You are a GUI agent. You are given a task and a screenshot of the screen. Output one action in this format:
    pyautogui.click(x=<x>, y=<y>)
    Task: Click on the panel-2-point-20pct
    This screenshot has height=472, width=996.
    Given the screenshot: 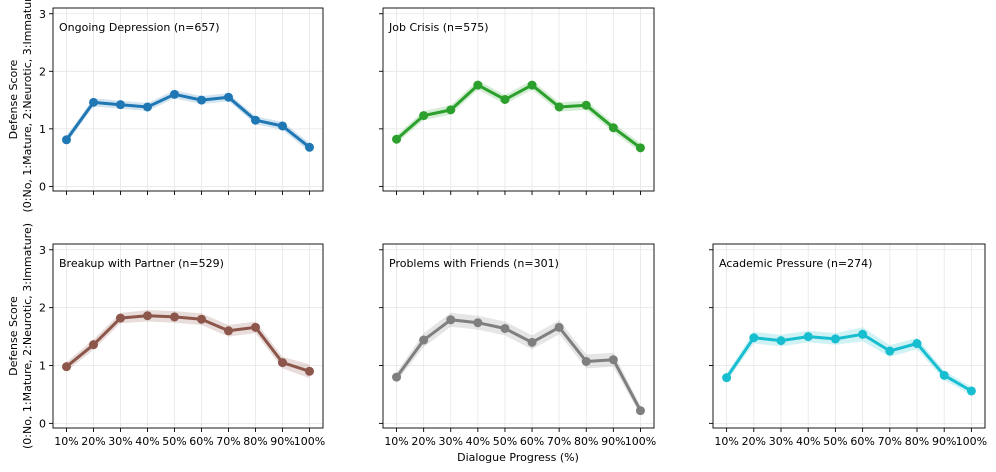 What is the action you would take?
    pyautogui.click(x=424, y=116)
    